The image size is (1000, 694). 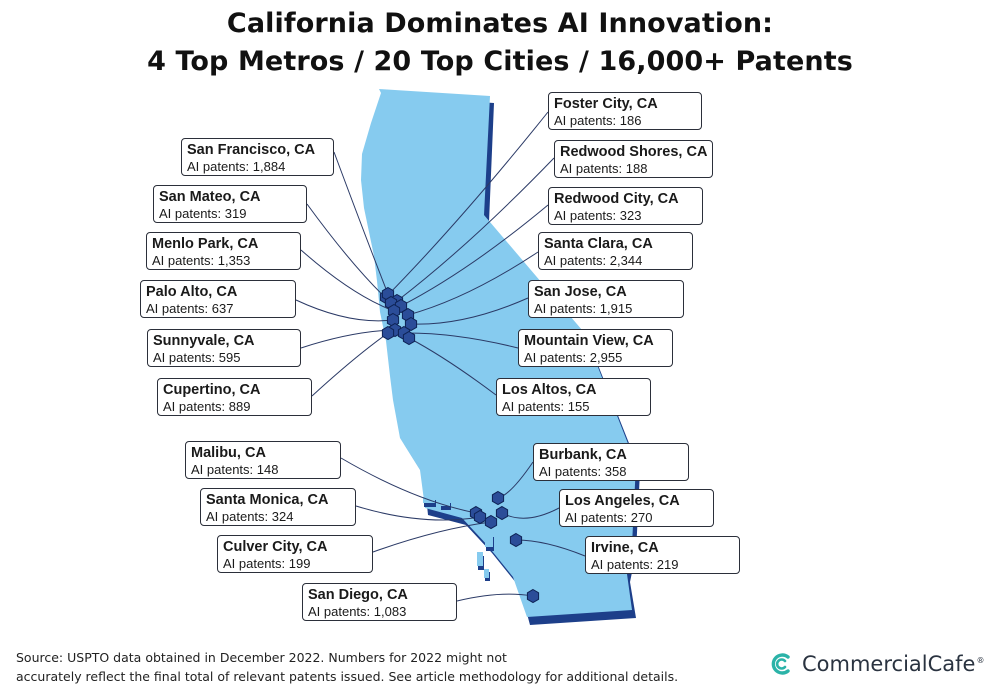 I want to click on city-patents: AI patents: 319, so click(x=203, y=213).